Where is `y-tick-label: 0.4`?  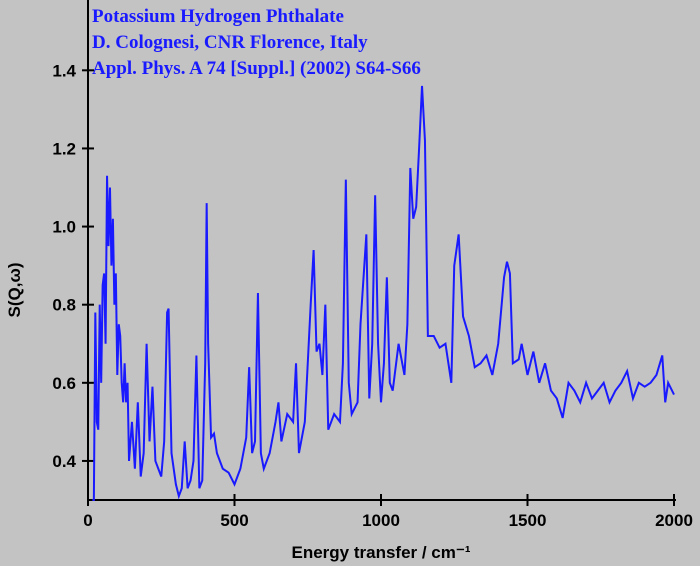
y-tick-label: 0.4 is located at coordinates (64, 461).